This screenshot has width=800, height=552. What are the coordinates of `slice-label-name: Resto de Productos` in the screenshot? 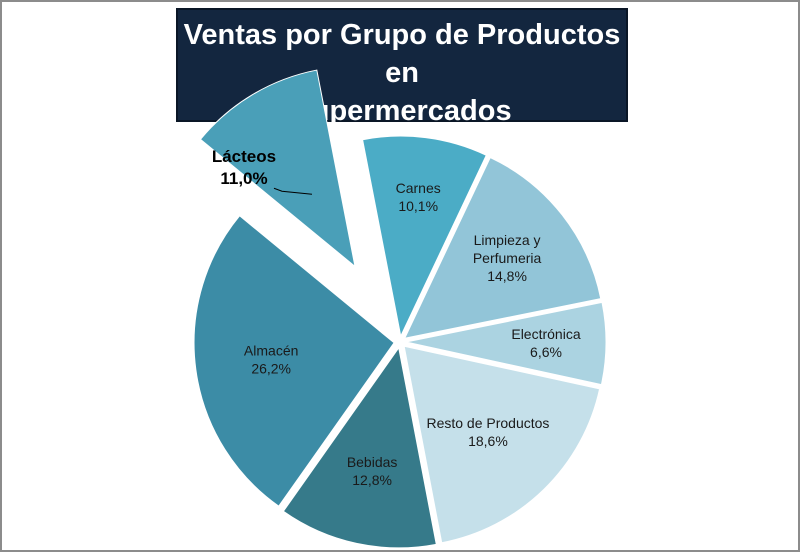 It's located at (487, 423).